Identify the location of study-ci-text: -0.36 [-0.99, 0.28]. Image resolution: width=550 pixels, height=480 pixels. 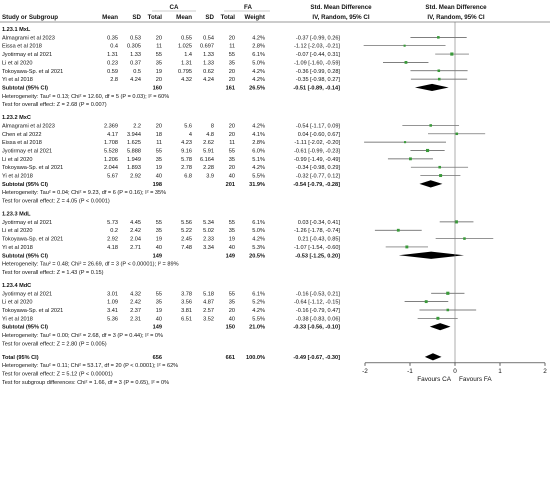
(318, 72).